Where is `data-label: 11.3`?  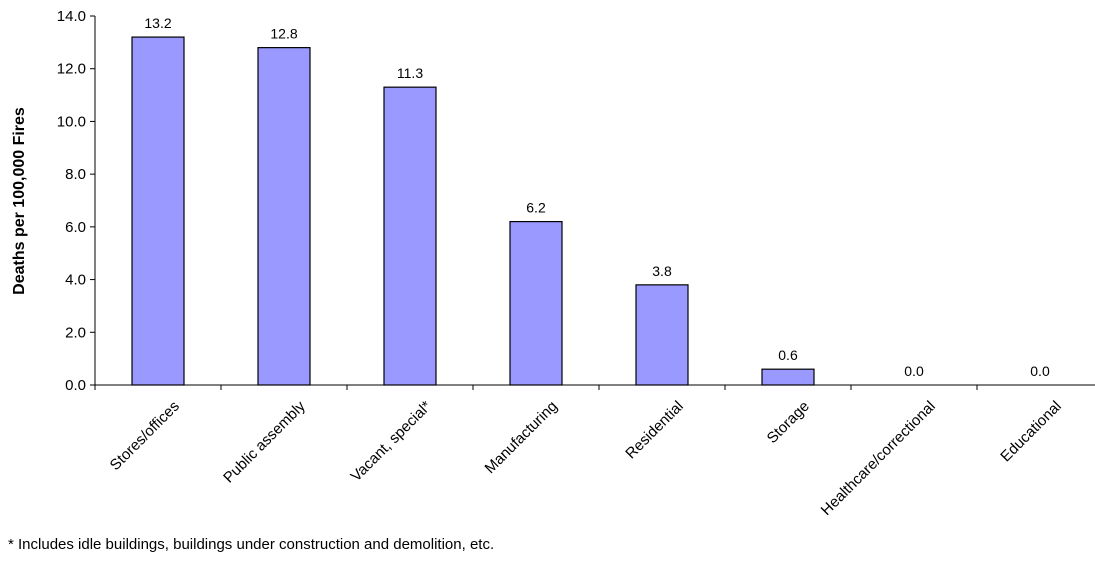 data-label: 11.3 is located at coordinates (410, 73).